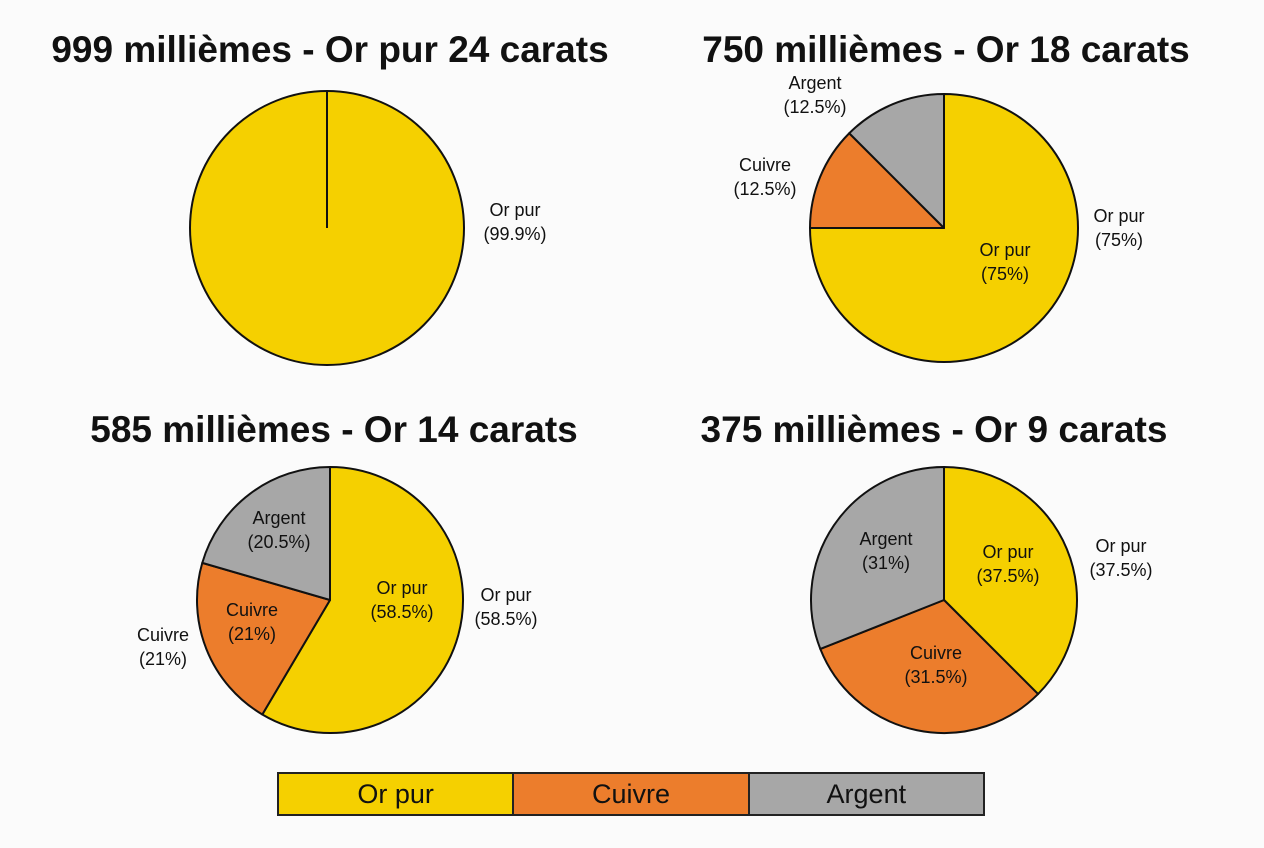  What do you see at coordinates (1120, 558) in the screenshot?
I see `outer-label-or-pur: Or pur (37.5%)` at bounding box center [1120, 558].